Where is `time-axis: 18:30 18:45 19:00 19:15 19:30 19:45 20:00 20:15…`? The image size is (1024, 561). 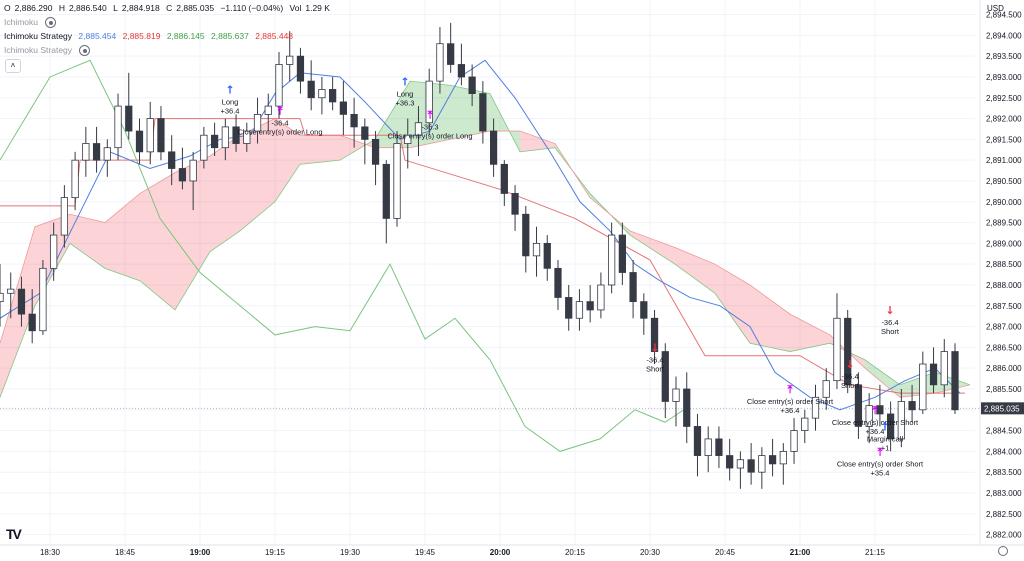
time-axis: 18:30 18:45 19:00 19:15 19:30 19:45 20:00 20:15… is located at coordinates (512, 550).